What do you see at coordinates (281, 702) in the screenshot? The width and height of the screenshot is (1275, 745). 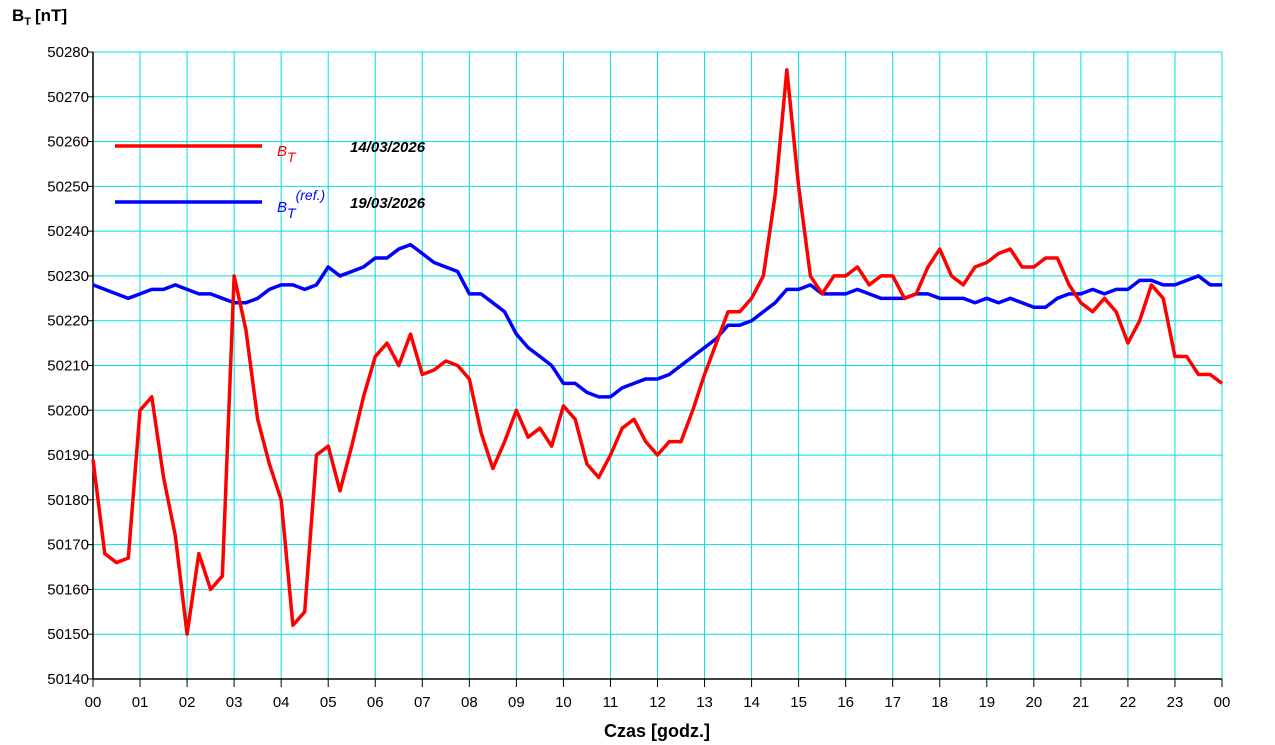 I see `x-tick-label: 04` at bounding box center [281, 702].